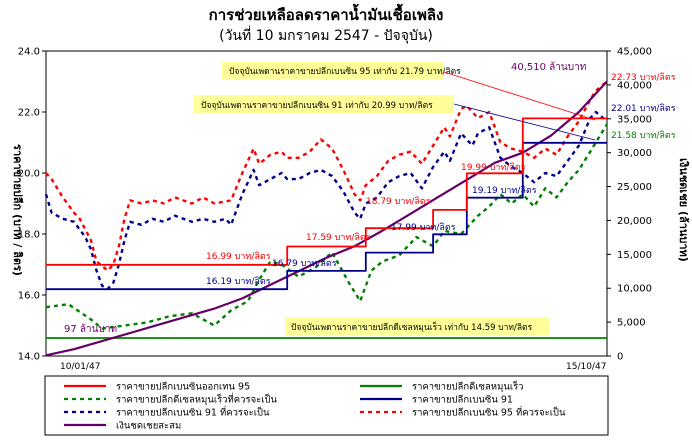 The image size is (692, 440). Describe the element at coordinates (29, 296) in the screenshot. I see `left-tick-label: 16.0` at that location.